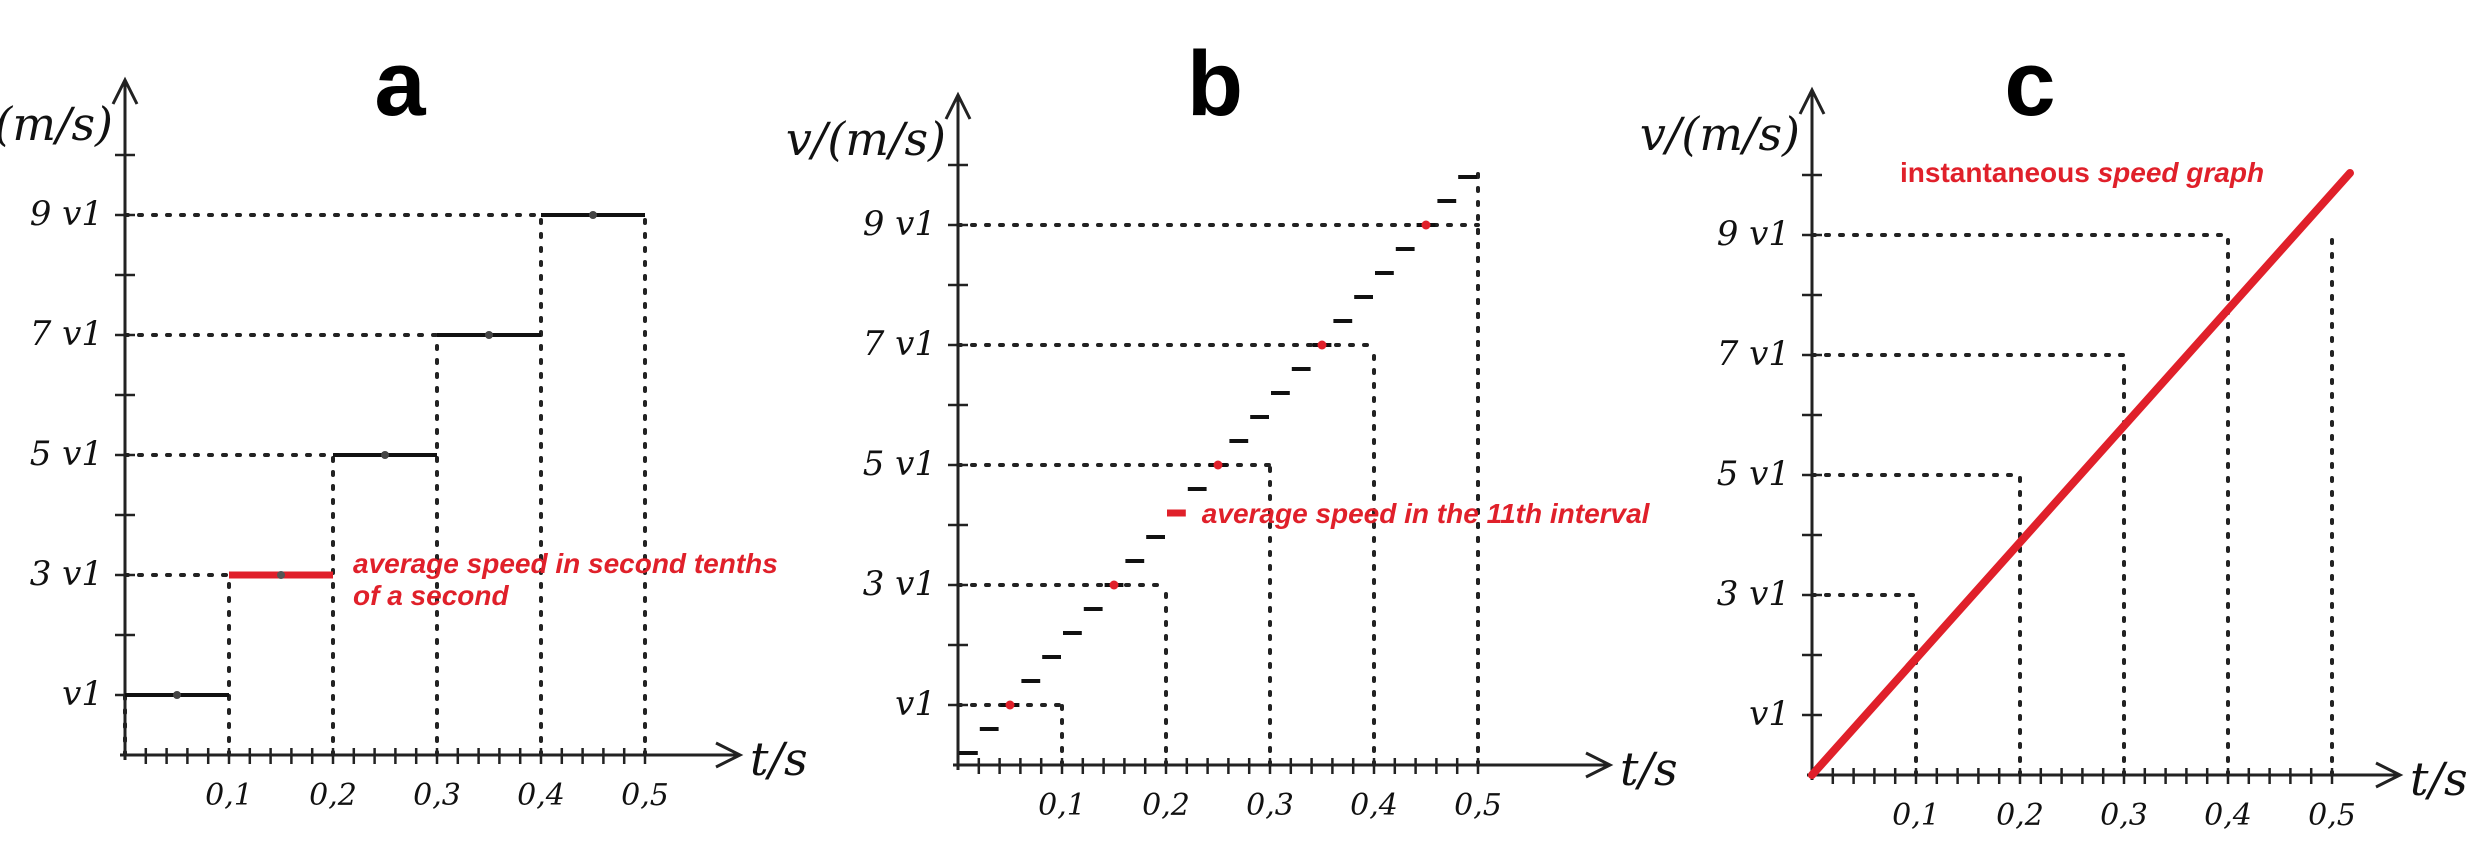 The width and height of the screenshot is (2470, 848). What do you see at coordinates (1215, 84) in the screenshot?
I see `panel-letter: b` at bounding box center [1215, 84].